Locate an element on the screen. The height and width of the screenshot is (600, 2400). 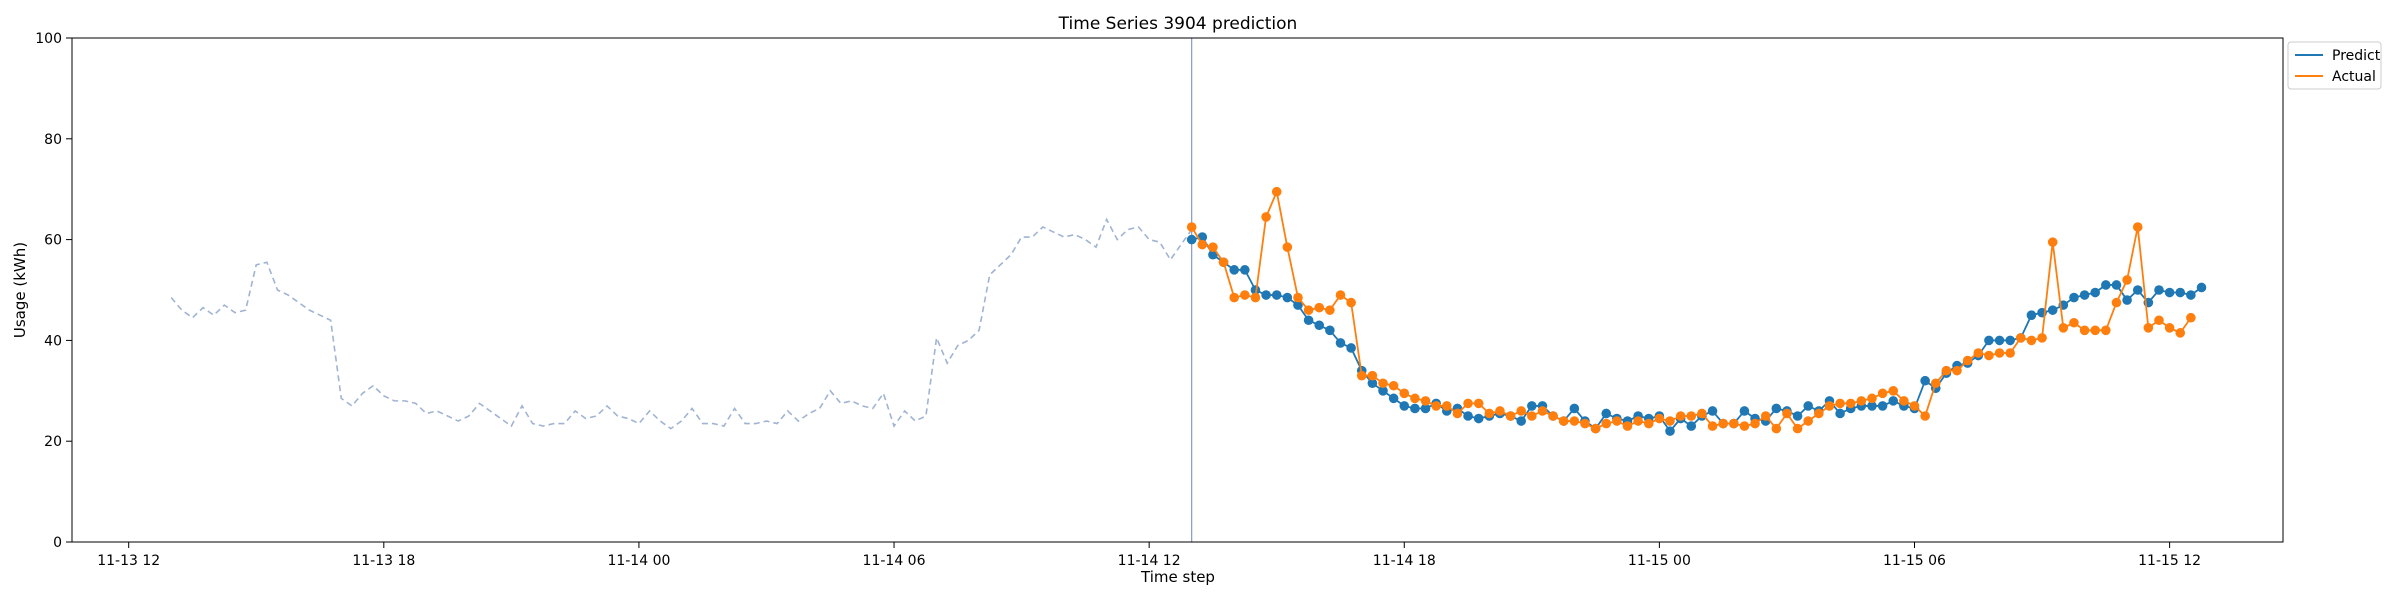
x-tick-label: 11-15 06 is located at coordinates (1914, 561).